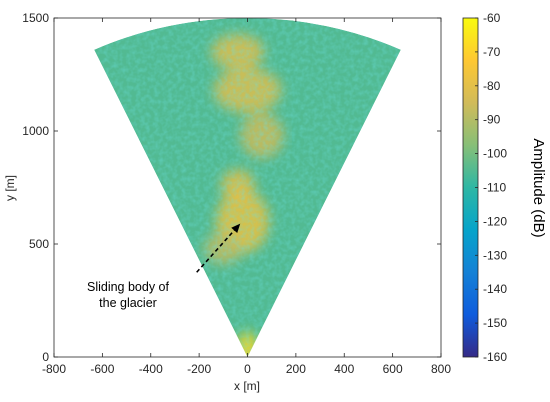  I want to click on colorbar-tick-label: -150, so click(495, 323).